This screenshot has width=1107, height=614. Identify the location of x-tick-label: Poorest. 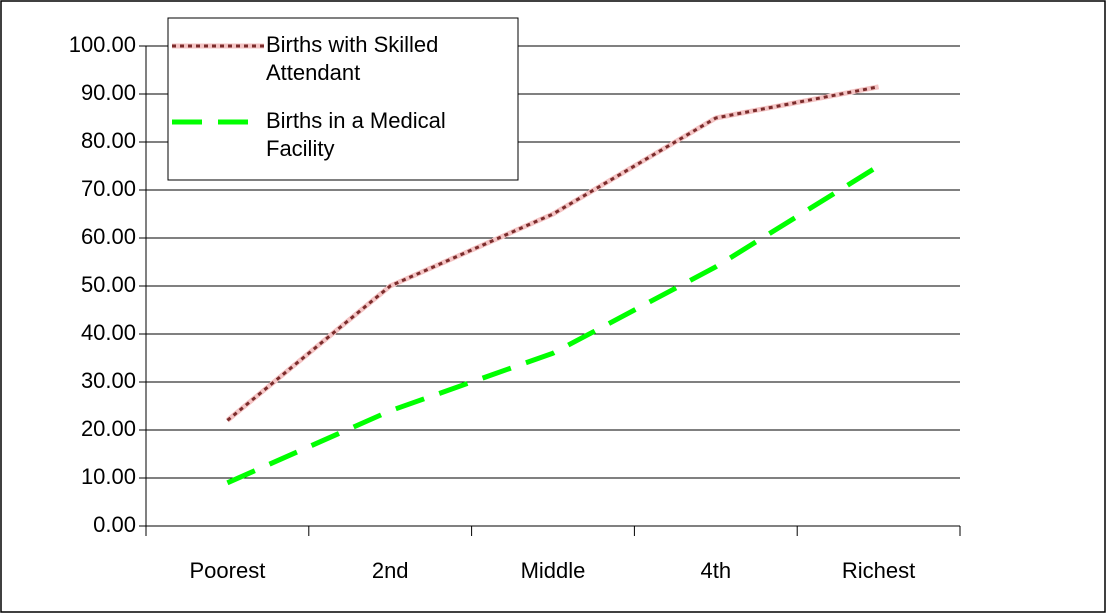
(227, 570).